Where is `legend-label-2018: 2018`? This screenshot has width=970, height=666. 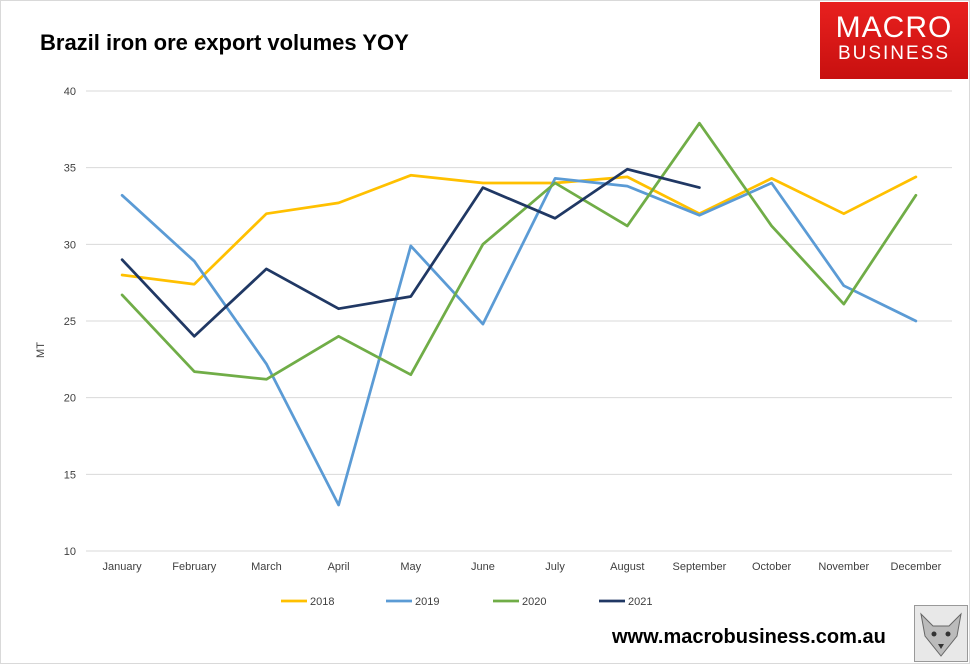
legend-label-2018: 2018 is located at coordinates (322, 602).